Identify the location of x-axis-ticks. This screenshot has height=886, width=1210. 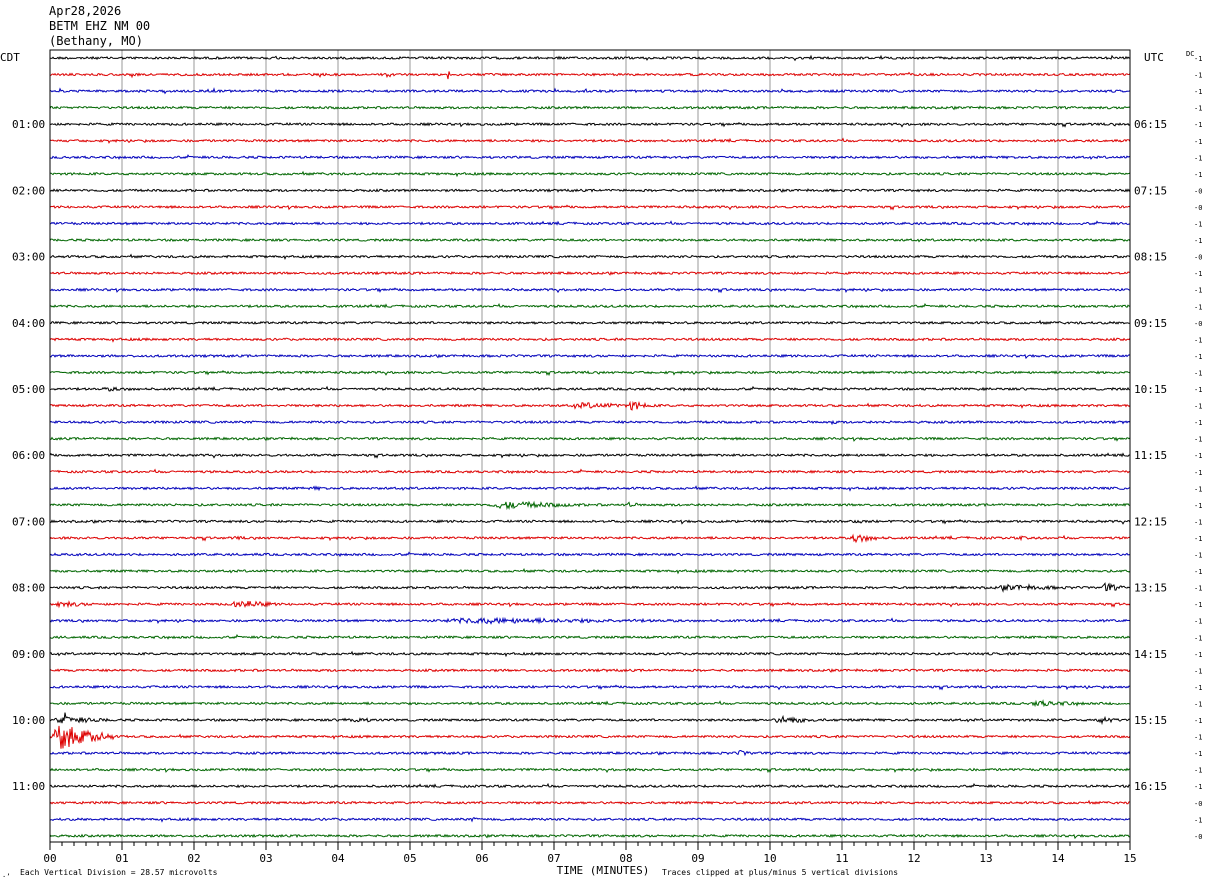
(590, 846).